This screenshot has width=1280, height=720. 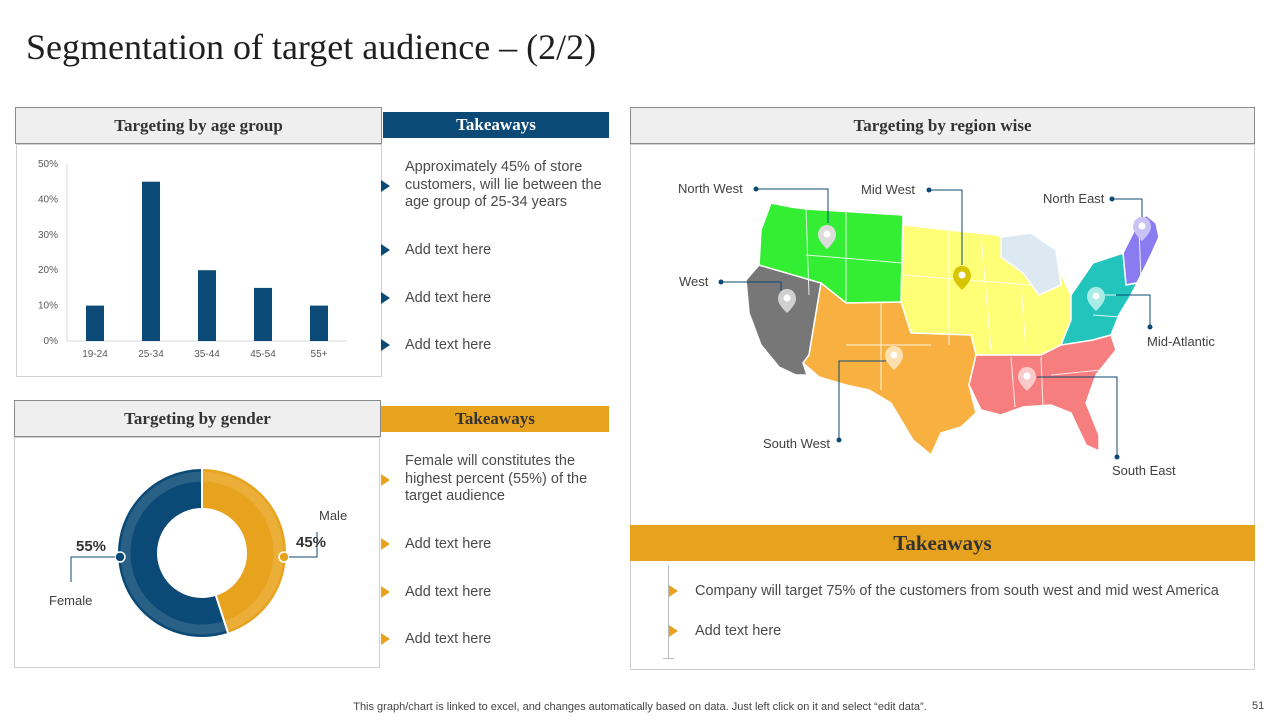 I want to click on gender-chart-box: 45% 55% Male Female, so click(x=197, y=552).